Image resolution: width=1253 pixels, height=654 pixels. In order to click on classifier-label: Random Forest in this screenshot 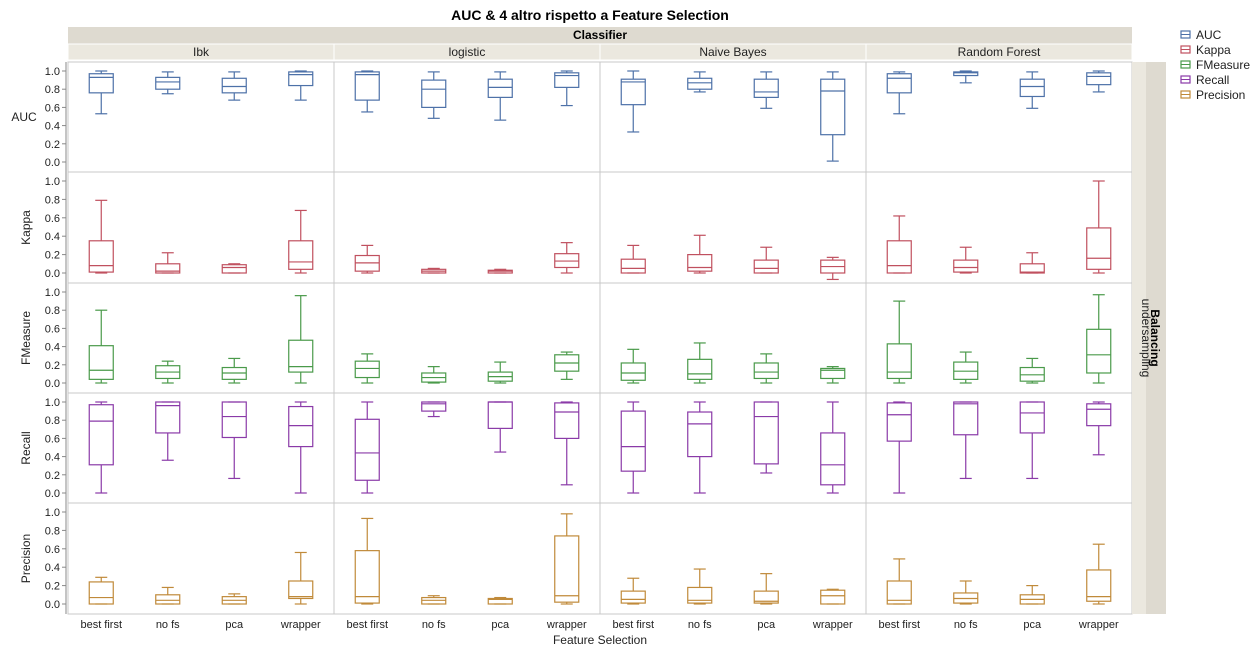, I will do `click(999, 52)`.